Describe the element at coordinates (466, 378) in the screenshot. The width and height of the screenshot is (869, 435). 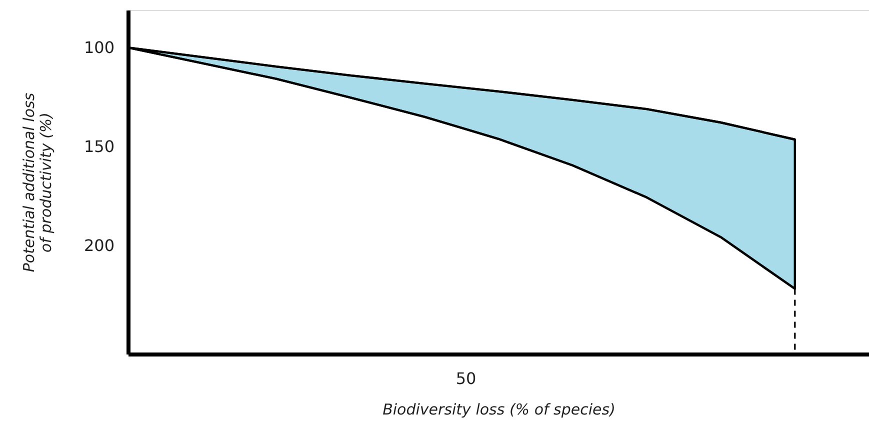
I see `text: 50` at that location.